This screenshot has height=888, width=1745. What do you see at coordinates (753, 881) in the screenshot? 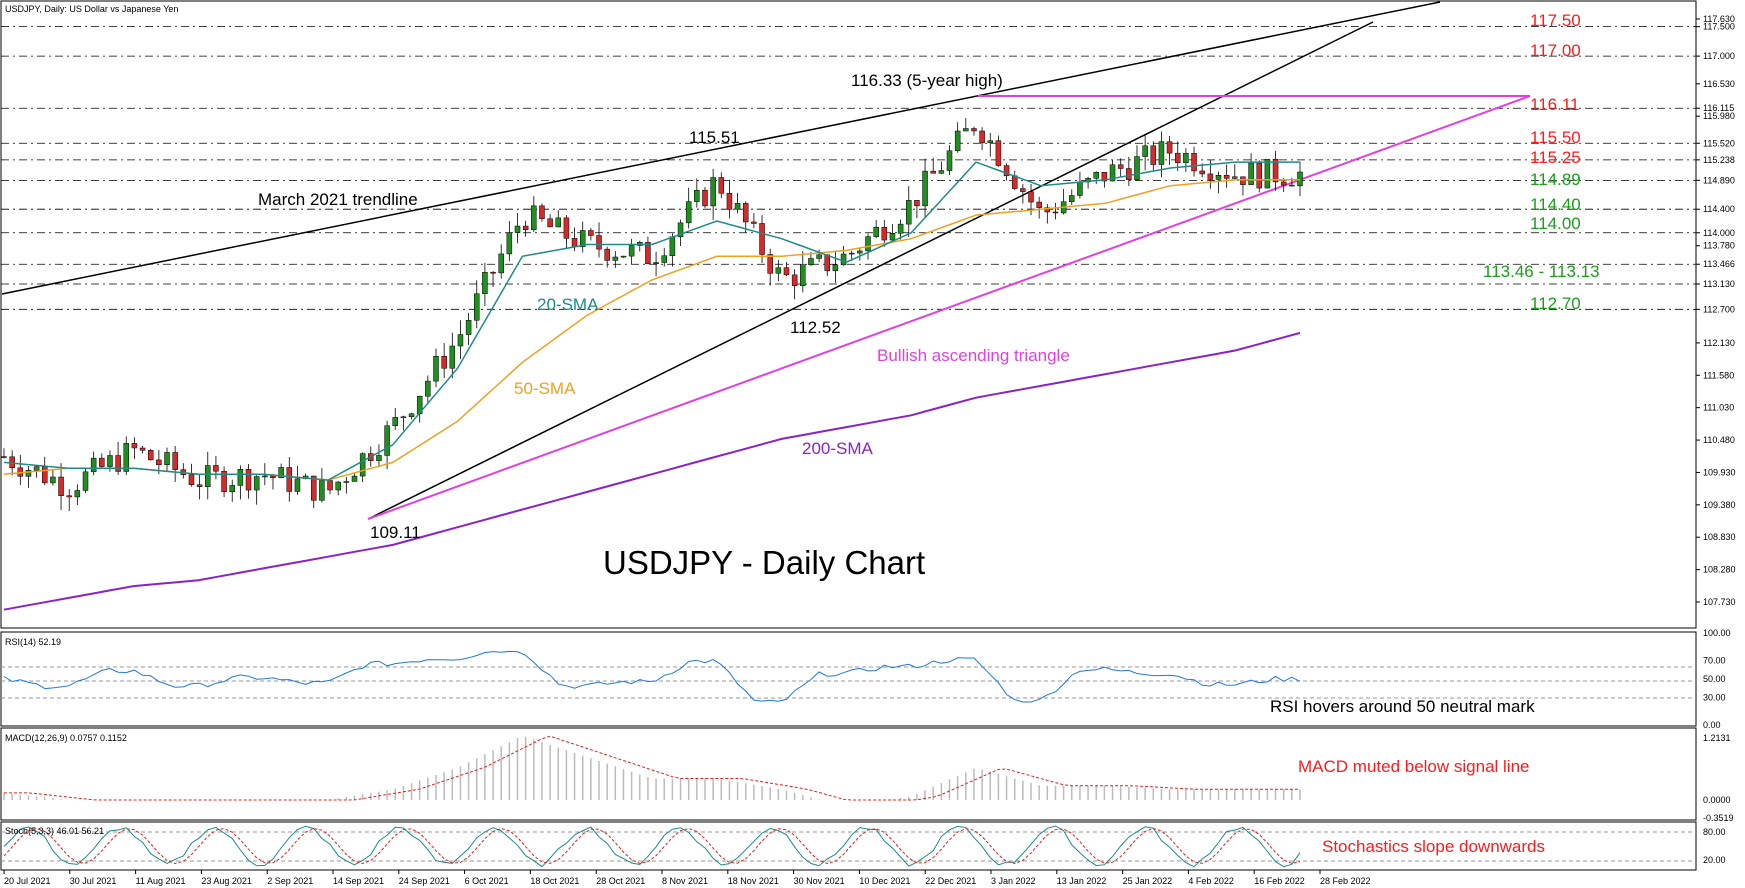
I see `date-label: 18 Nov 2021` at bounding box center [753, 881].